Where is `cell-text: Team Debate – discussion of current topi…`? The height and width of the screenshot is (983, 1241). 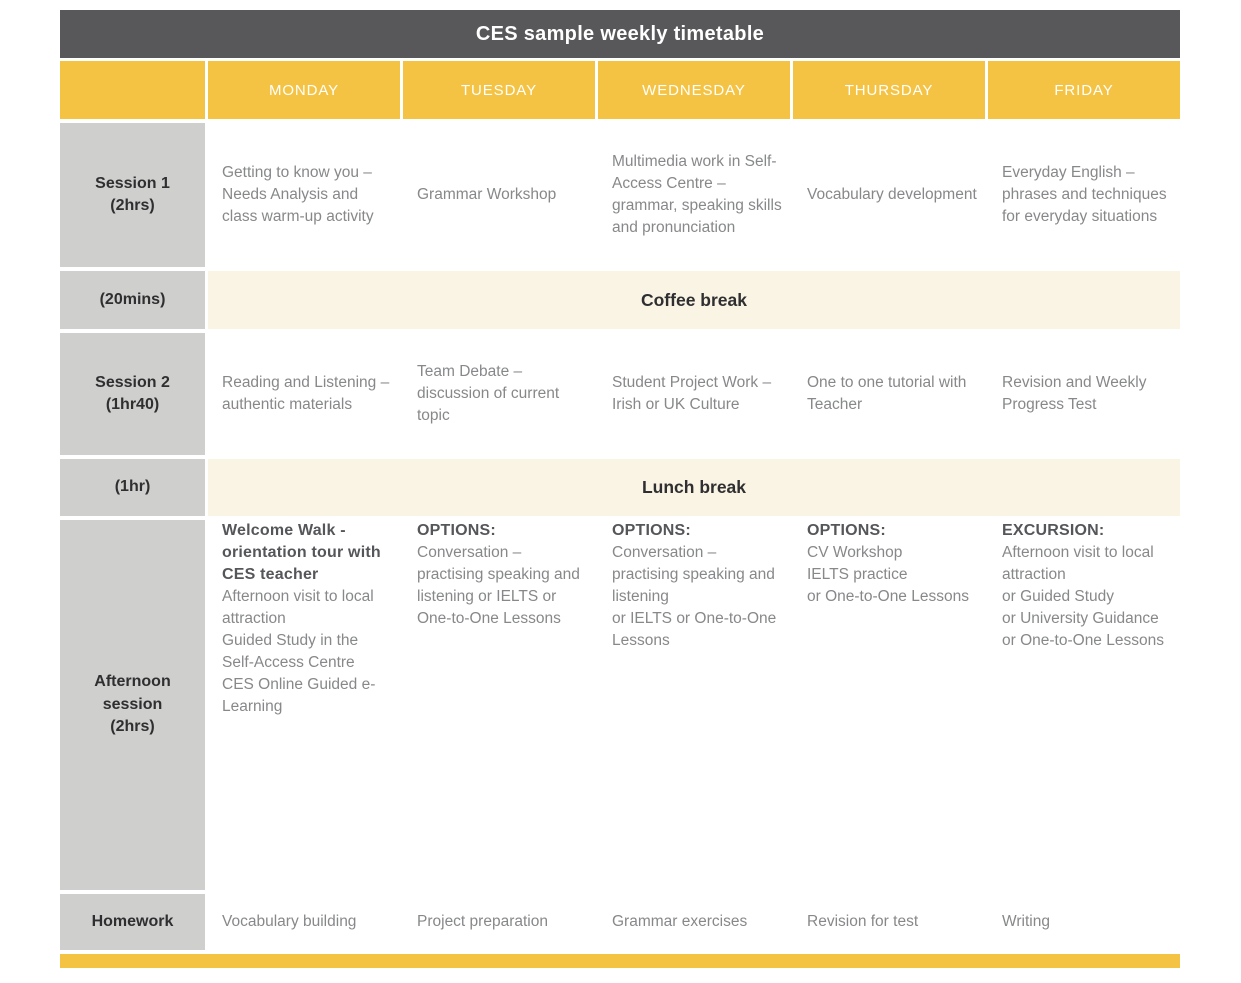
cell-text: Team Debate – discussion of current topi… is located at coordinates (488, 393).